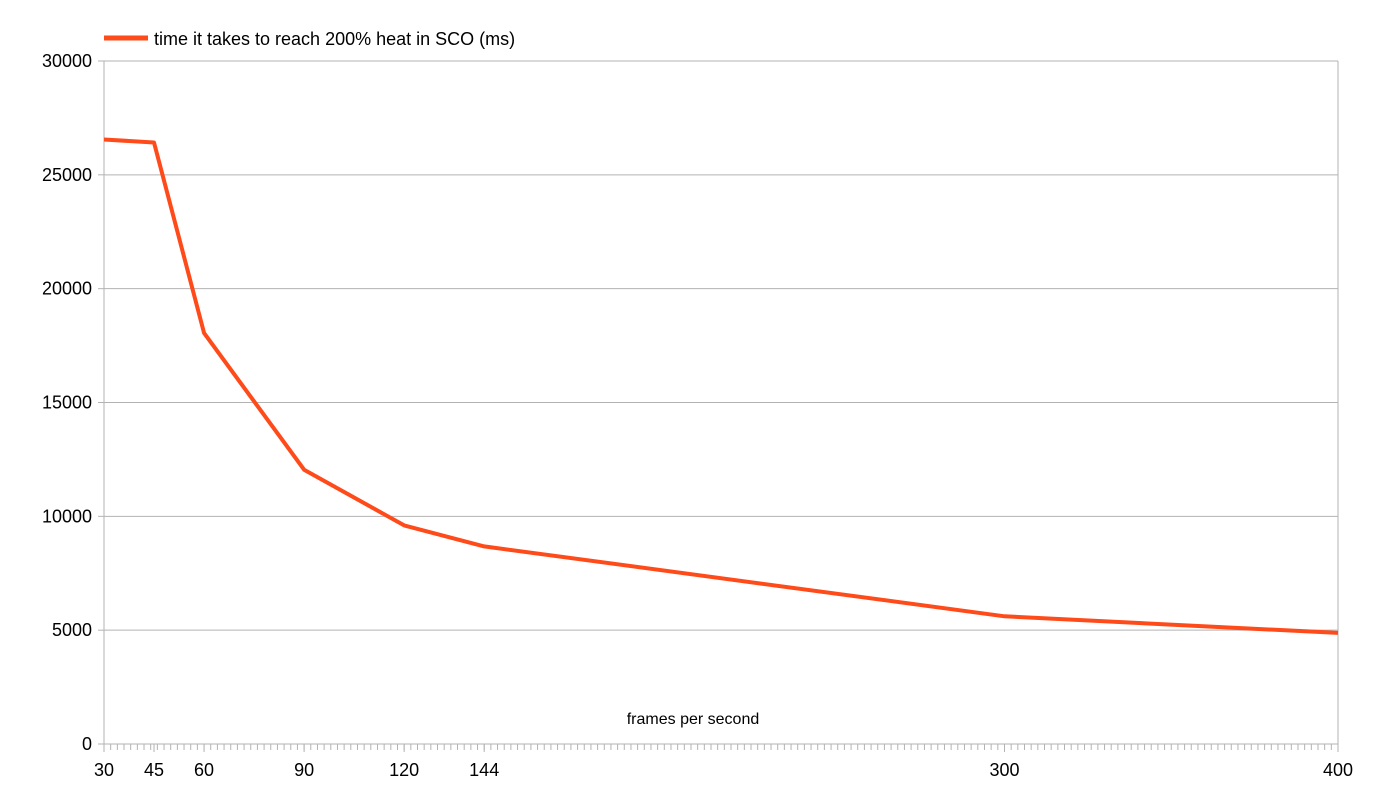 The height and width of the screenshot is (803, 1381). Describe the element at coordinates (304, 770) in the screenshot. I see `x-tick-label: 90` at that location.